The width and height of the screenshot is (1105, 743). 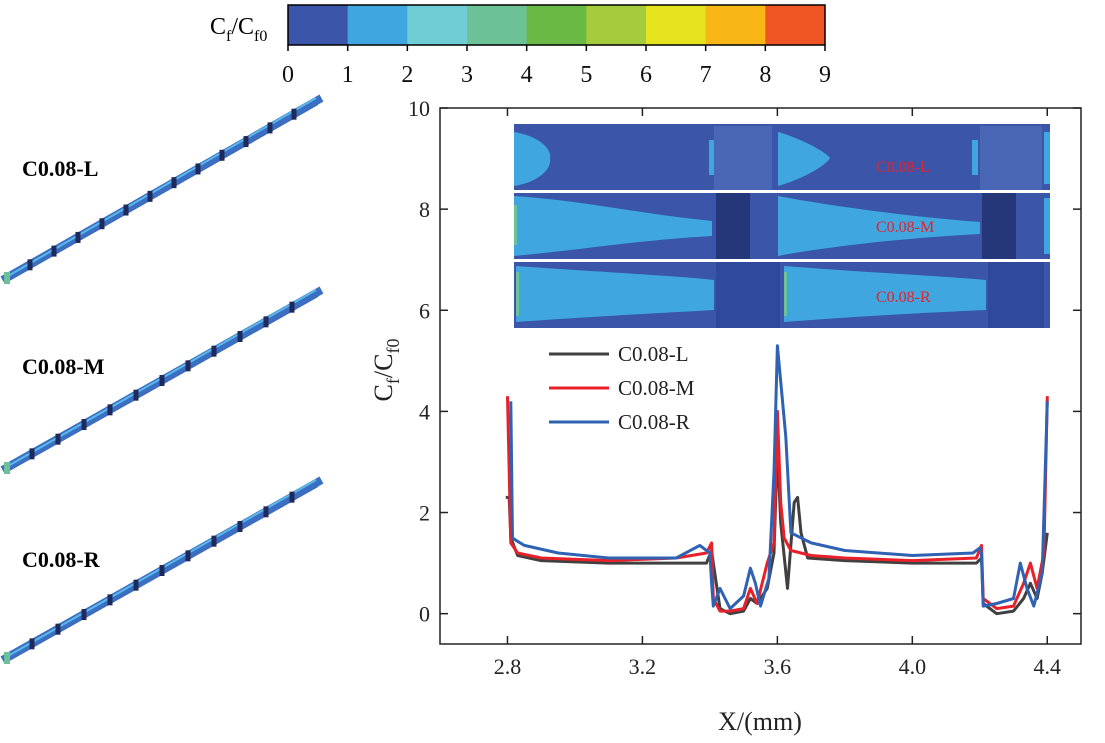 I want to click on colorbar-cells, so click(x=557, y=25).